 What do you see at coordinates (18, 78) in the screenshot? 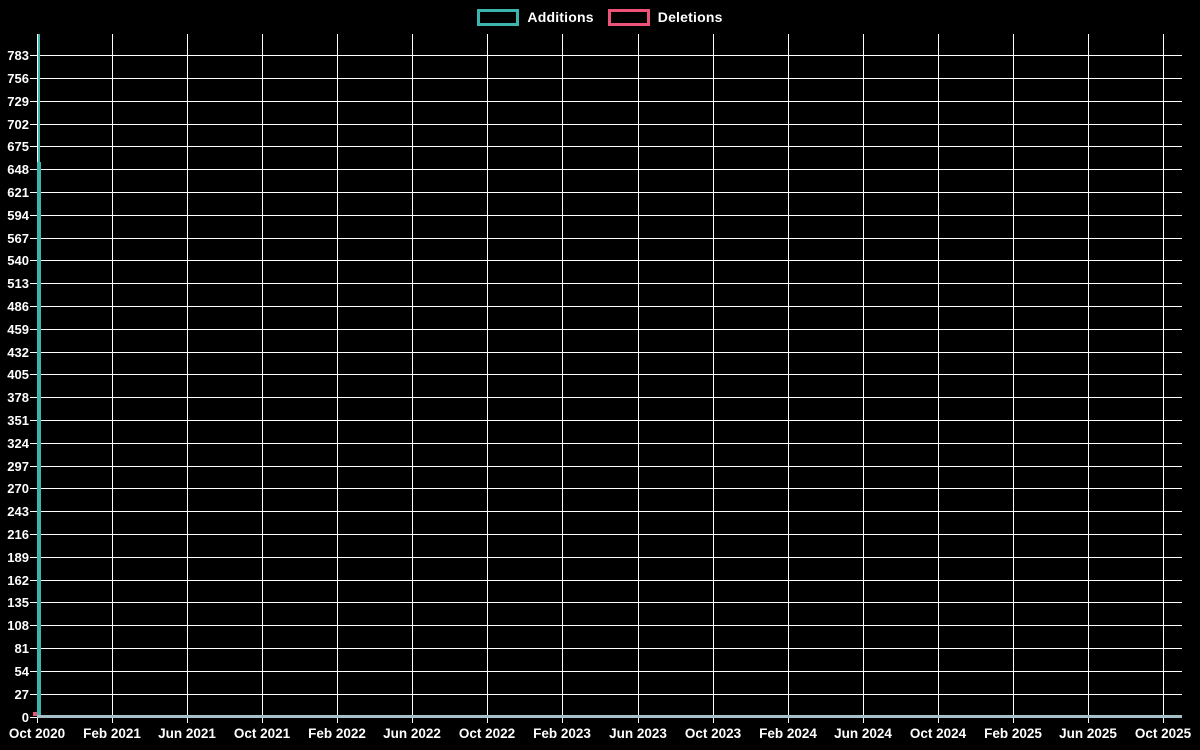
I see `y-tick-label: 756` at bounding box center [18, 78].